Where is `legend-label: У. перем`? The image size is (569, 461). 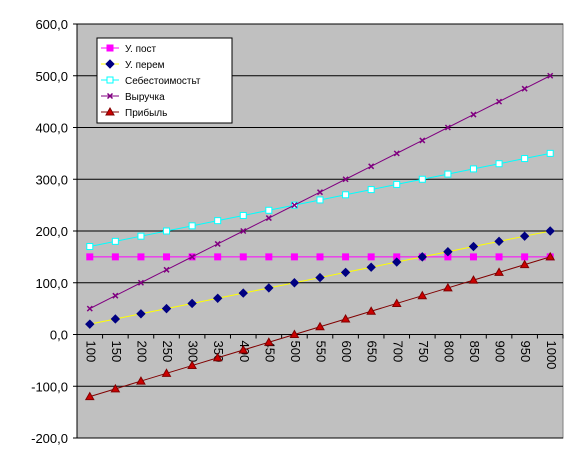
legend-label: У. перем is located at coordinates (145, 65).